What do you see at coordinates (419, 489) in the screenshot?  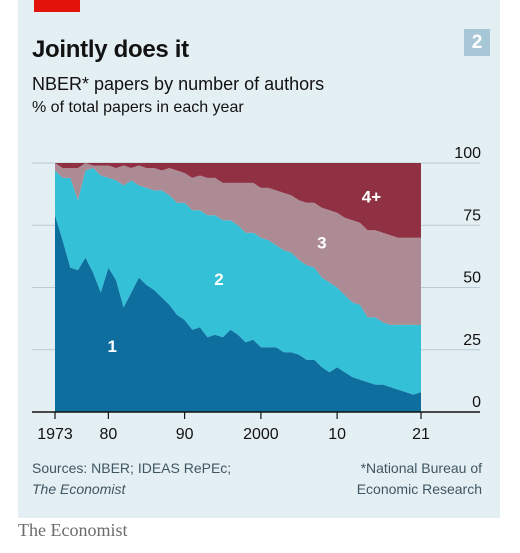 I see `footnote-line-2: Economic Research` at bounding box center [419, 489].